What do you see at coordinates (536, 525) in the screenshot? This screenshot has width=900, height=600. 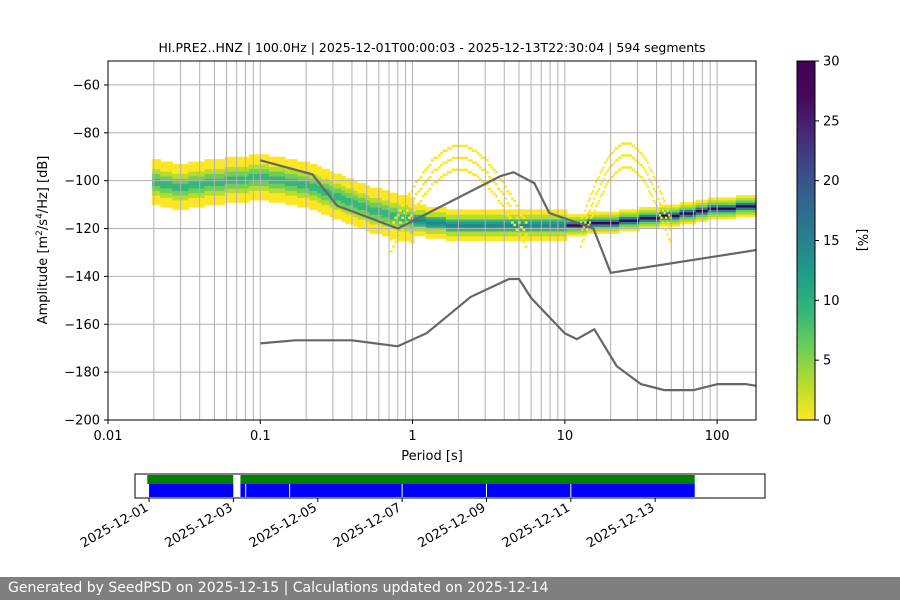 I see `timeline-tick-label: 2025-12-11` at bounding box center [536, 525].